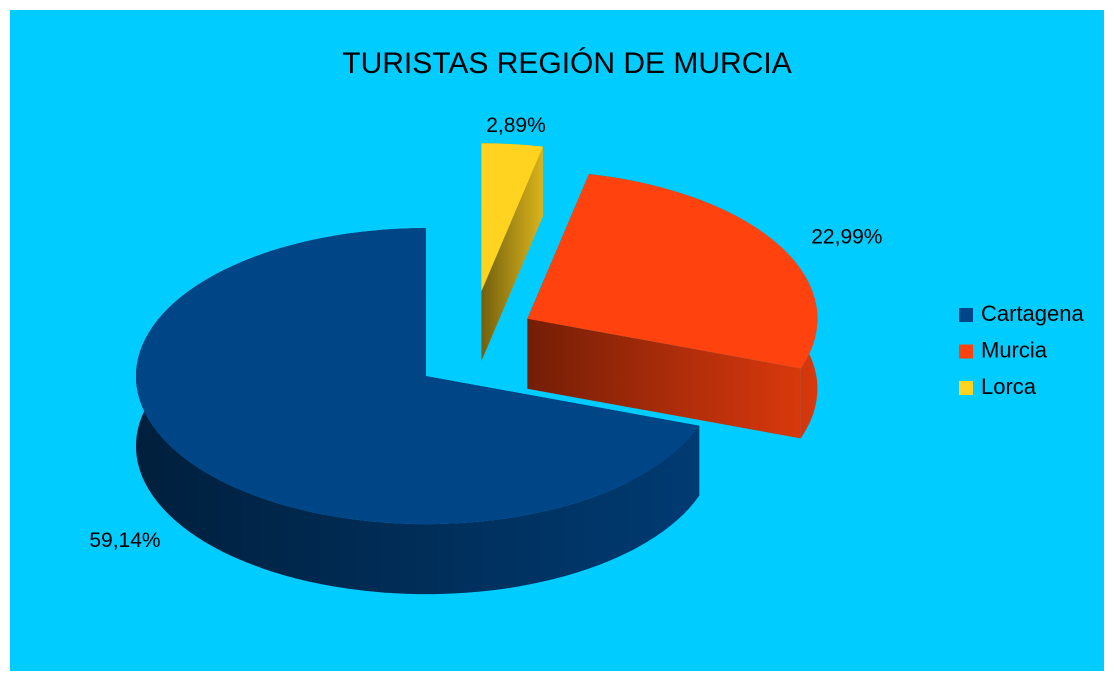 The width and height of the screenshot is (1114, 681). What do you see at coordinates (664, 378) in the screenshot?
I see `slice-side-shade` at bounding box center [664, 378].